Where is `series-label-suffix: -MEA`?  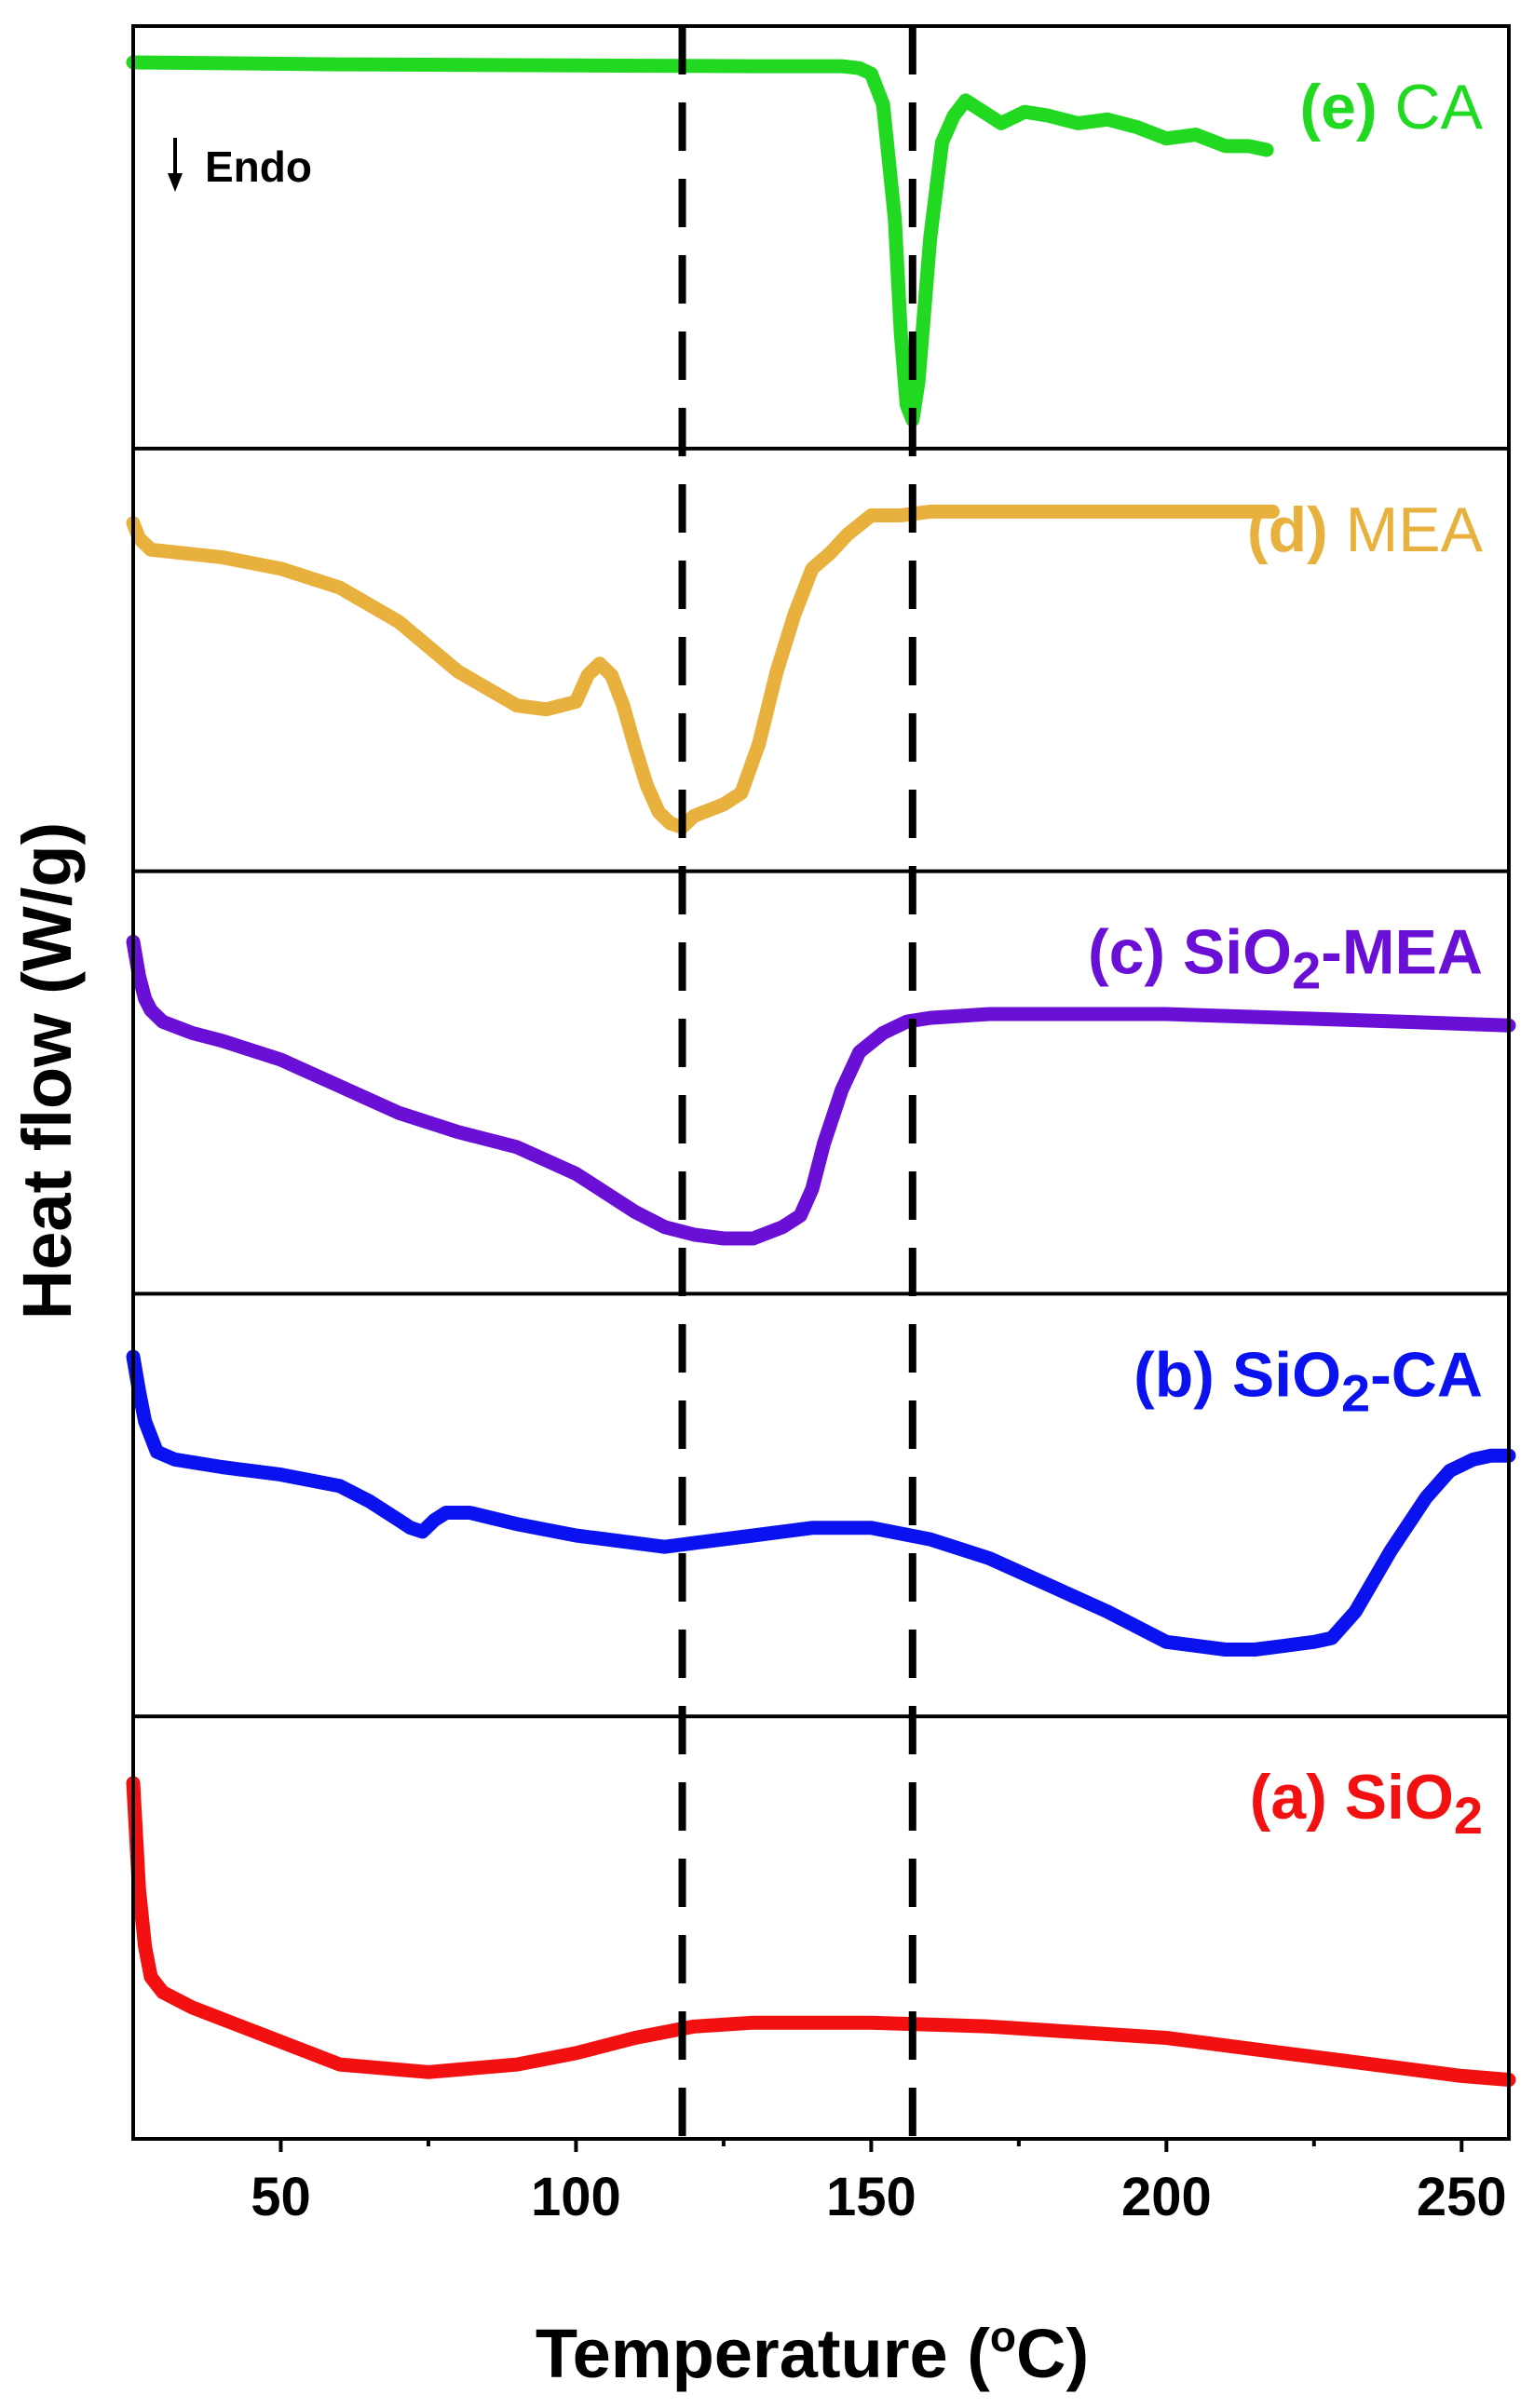 series-label-suffix: -MEA is located at coordinates (1402, 952).